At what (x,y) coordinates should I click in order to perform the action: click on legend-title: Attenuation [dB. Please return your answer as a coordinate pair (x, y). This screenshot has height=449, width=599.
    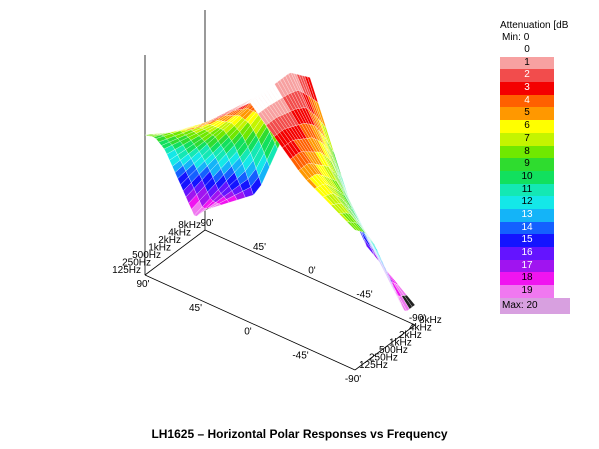
    Looking at the image, I should click on (534, 25).